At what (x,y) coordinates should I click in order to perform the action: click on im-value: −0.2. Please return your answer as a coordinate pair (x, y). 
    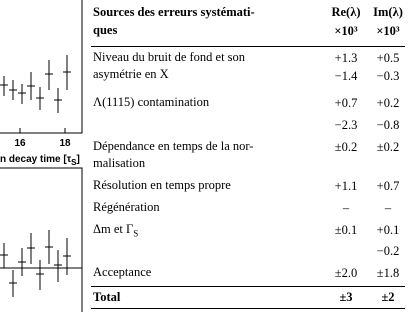
    Looking at the image, I should click on (388, 251).